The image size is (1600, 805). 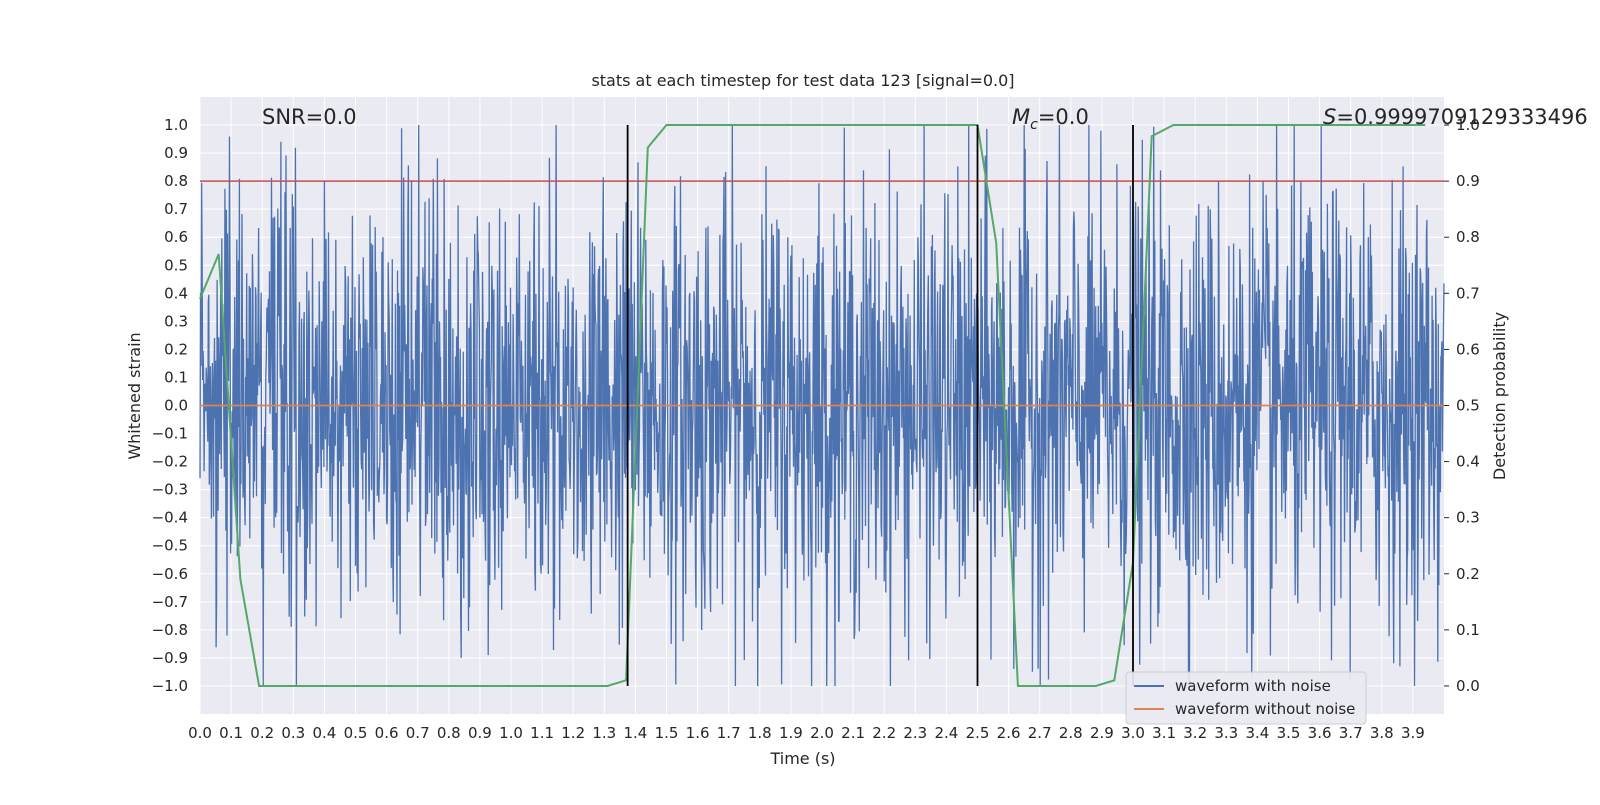 What do you see at coordinates (511, 733) in the screenshot?
I see `x-tick-label: 1.0` at bounding box center [511, 733].